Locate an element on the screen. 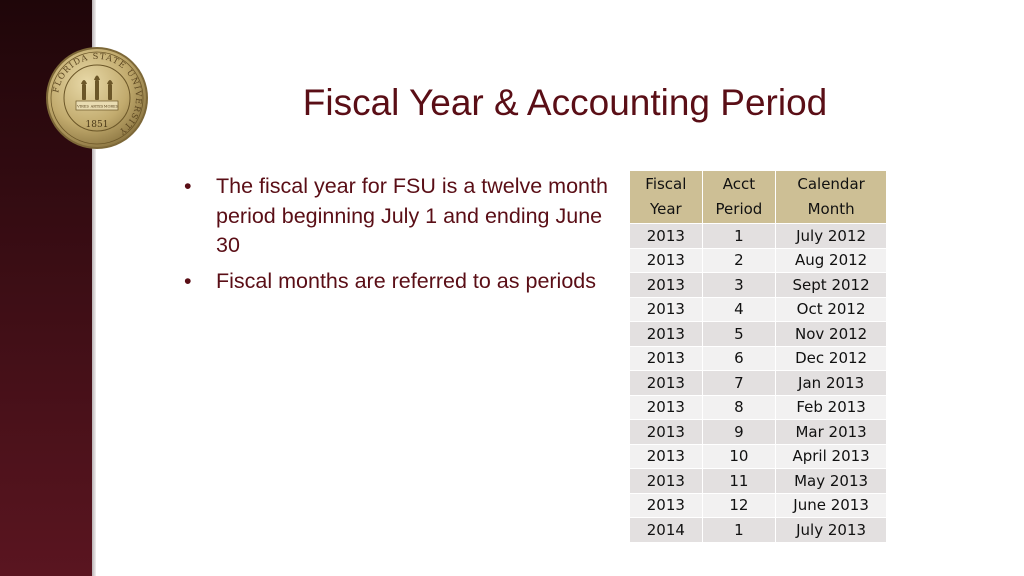  table-row: 2013 8 Feb 2013 is located at coordinates (758, 407).